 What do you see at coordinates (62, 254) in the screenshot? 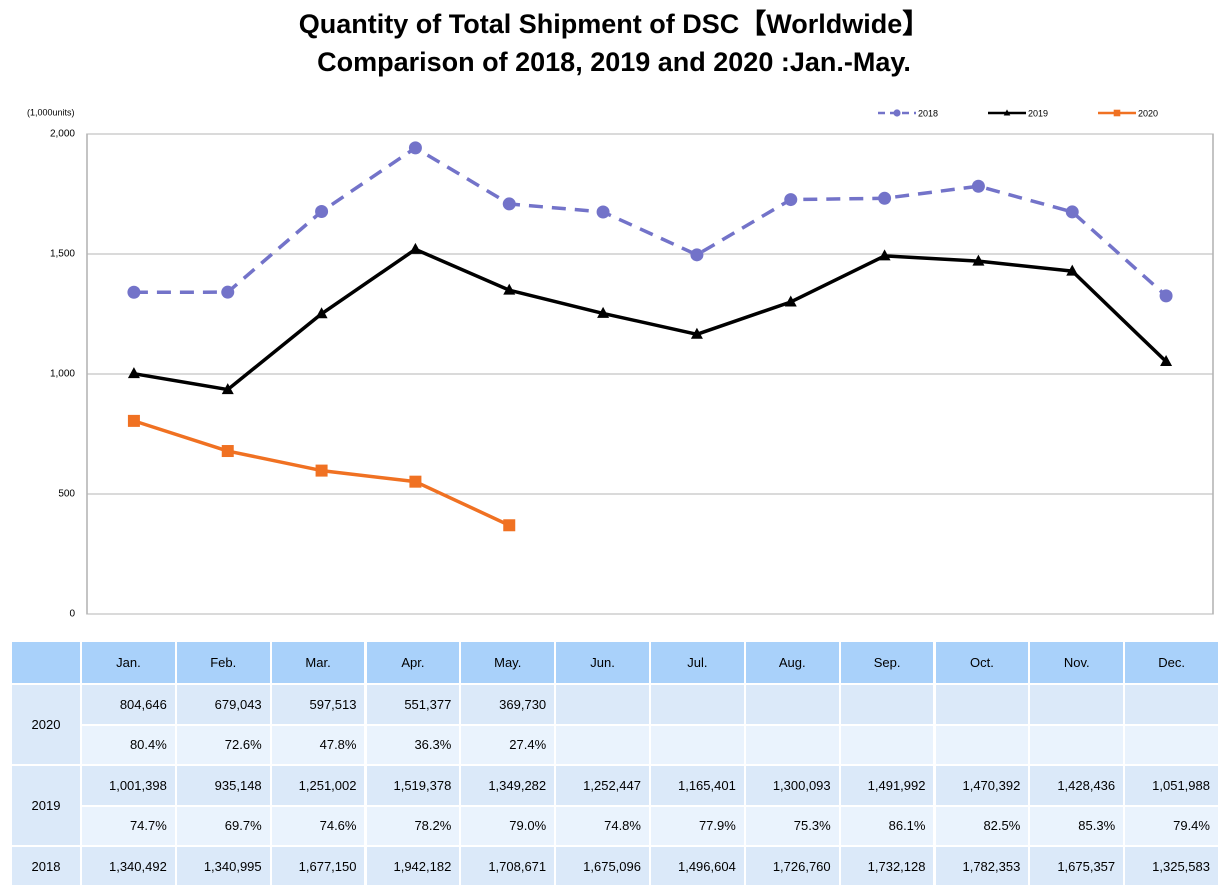
I see `y-tick-label: 1,500` at bounding box center [62, 254].